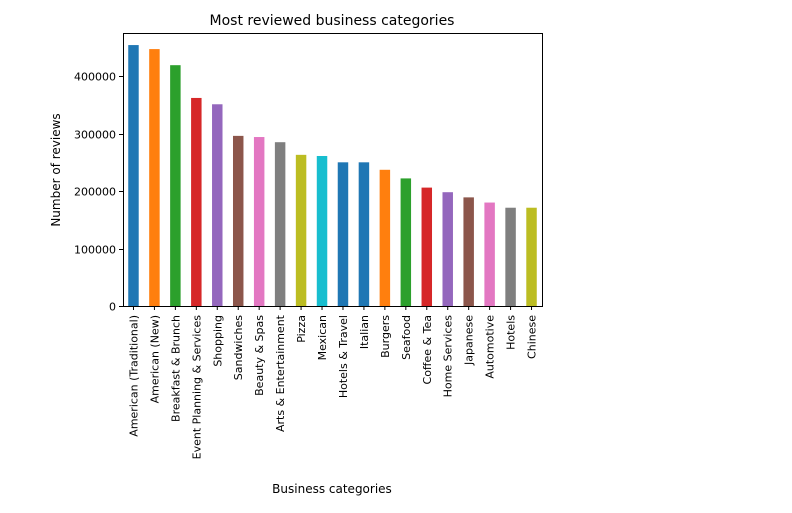 Image resolution: width=792 pixels, height=513 pixels. Describe the element at coordinates (95, 250) in the screenshot. I see `y-tick-label: 100000` at that location.